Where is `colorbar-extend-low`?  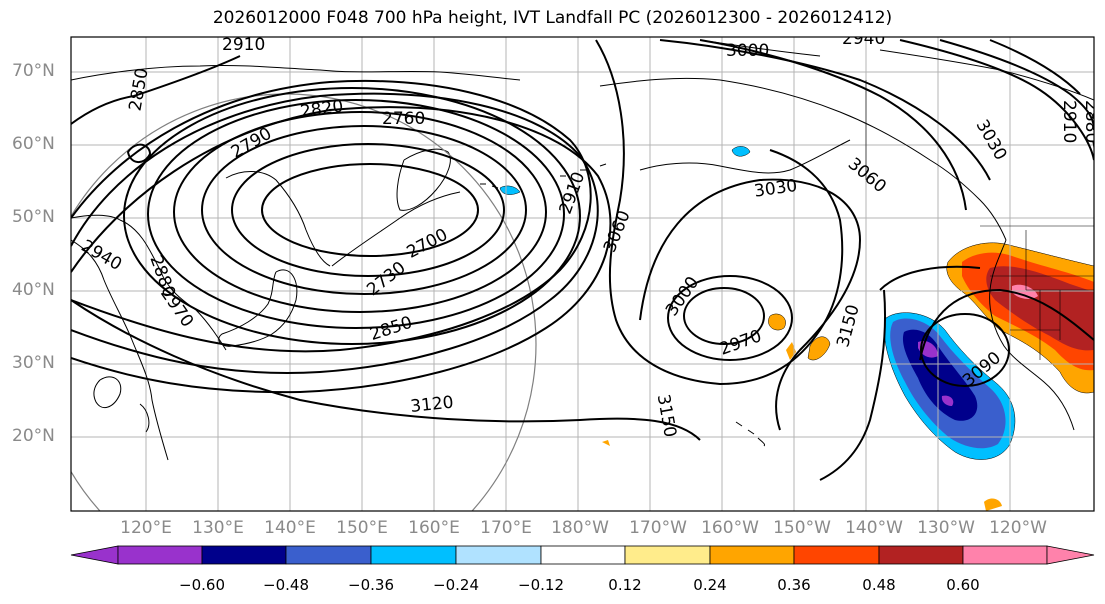 colorbar-extend-low is located at coordinates (94, 555).